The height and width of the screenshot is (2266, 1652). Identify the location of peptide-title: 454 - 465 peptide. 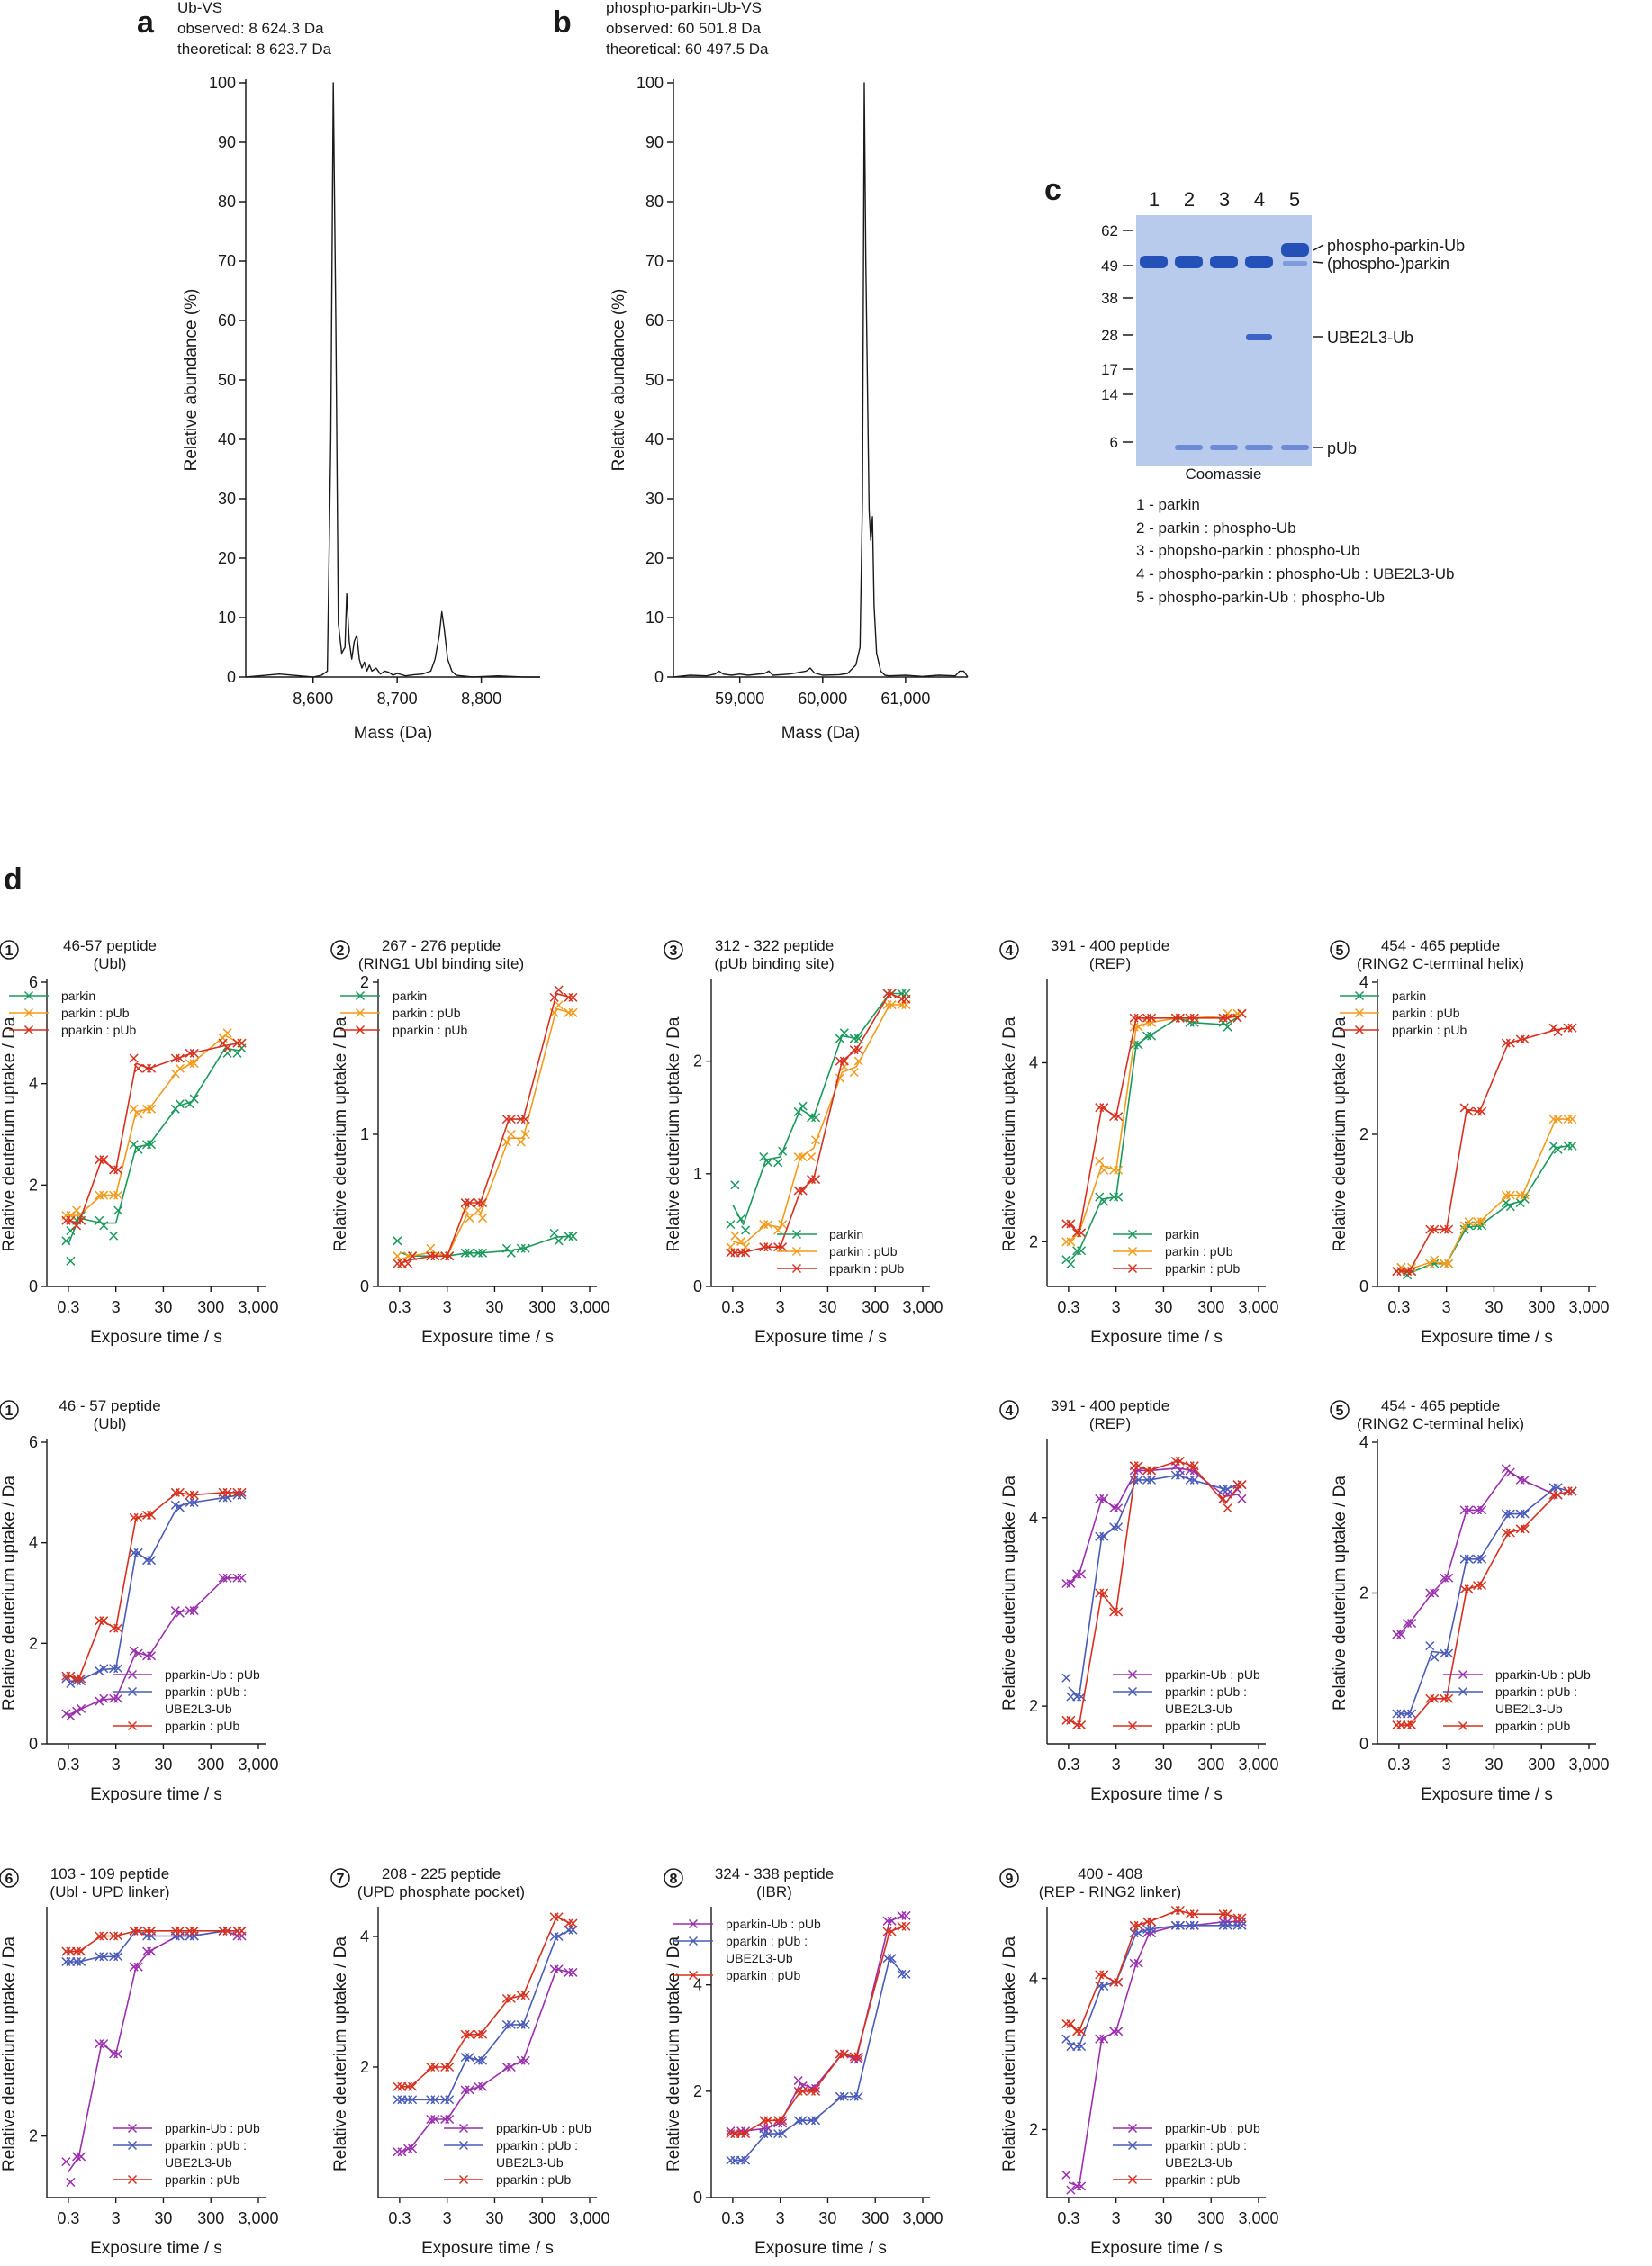
(1440, 946).